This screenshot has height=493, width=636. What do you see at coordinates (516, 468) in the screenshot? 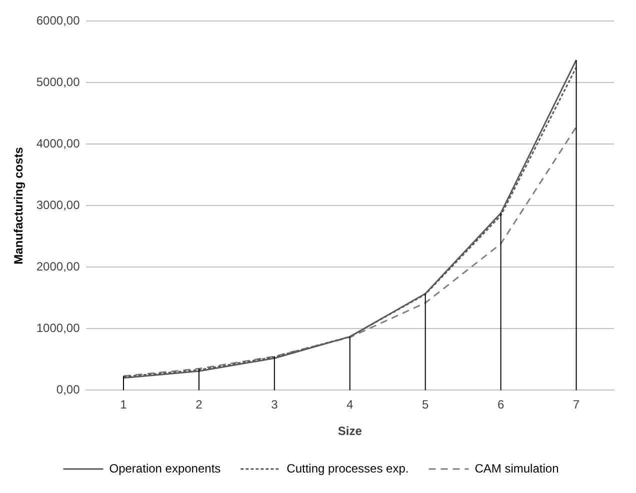
I see `legend-label: CAM simulation` at bounding box center [516, 468].